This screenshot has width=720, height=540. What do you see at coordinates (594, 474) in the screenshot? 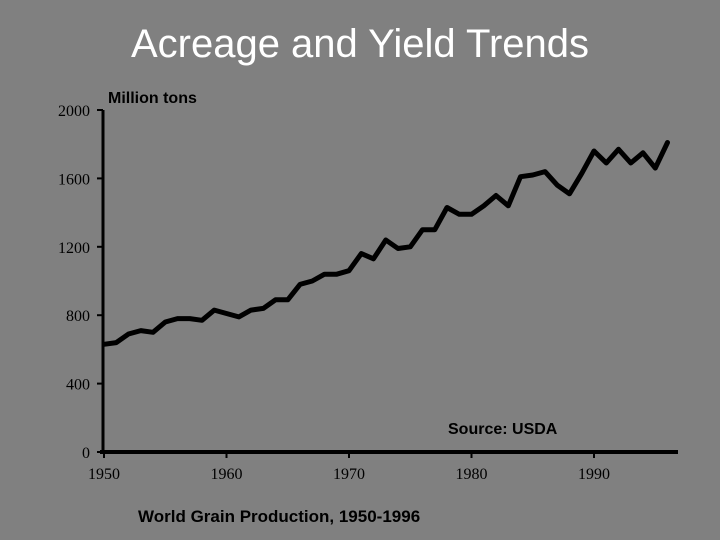
I see `x-tick-label: 1990` at bounding box center [594, 474].